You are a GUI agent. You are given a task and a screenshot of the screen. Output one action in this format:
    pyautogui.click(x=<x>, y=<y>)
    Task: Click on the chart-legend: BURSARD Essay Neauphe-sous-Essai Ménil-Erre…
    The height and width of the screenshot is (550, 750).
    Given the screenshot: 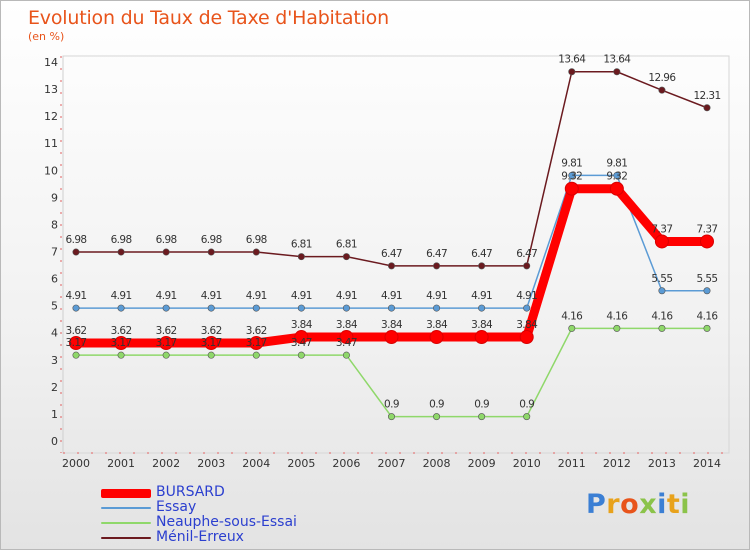 What is the action you would take?
    pyautogui.click(x=199, y=515)
    